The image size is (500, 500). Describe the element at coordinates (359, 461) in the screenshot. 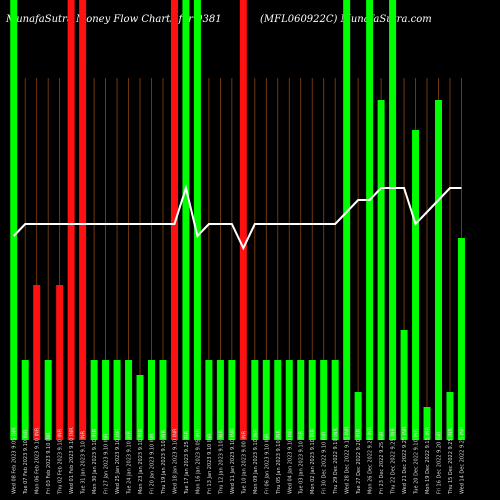

I see `x-tick-label: Tue 27 Dec 2022 9.20 INR` at that location.